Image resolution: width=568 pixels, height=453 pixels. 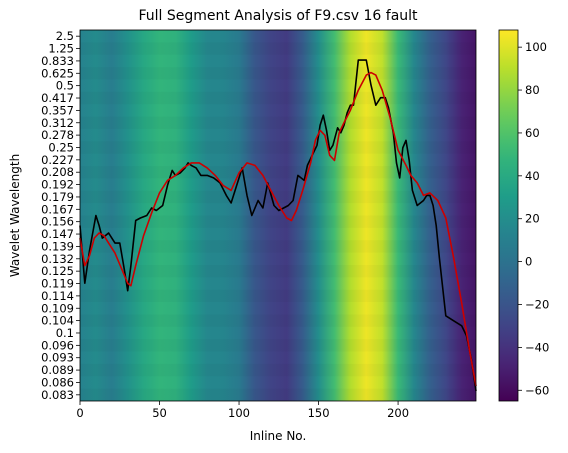 I want to click on y-tick-label: 0.278, so click(x=57, y=135).